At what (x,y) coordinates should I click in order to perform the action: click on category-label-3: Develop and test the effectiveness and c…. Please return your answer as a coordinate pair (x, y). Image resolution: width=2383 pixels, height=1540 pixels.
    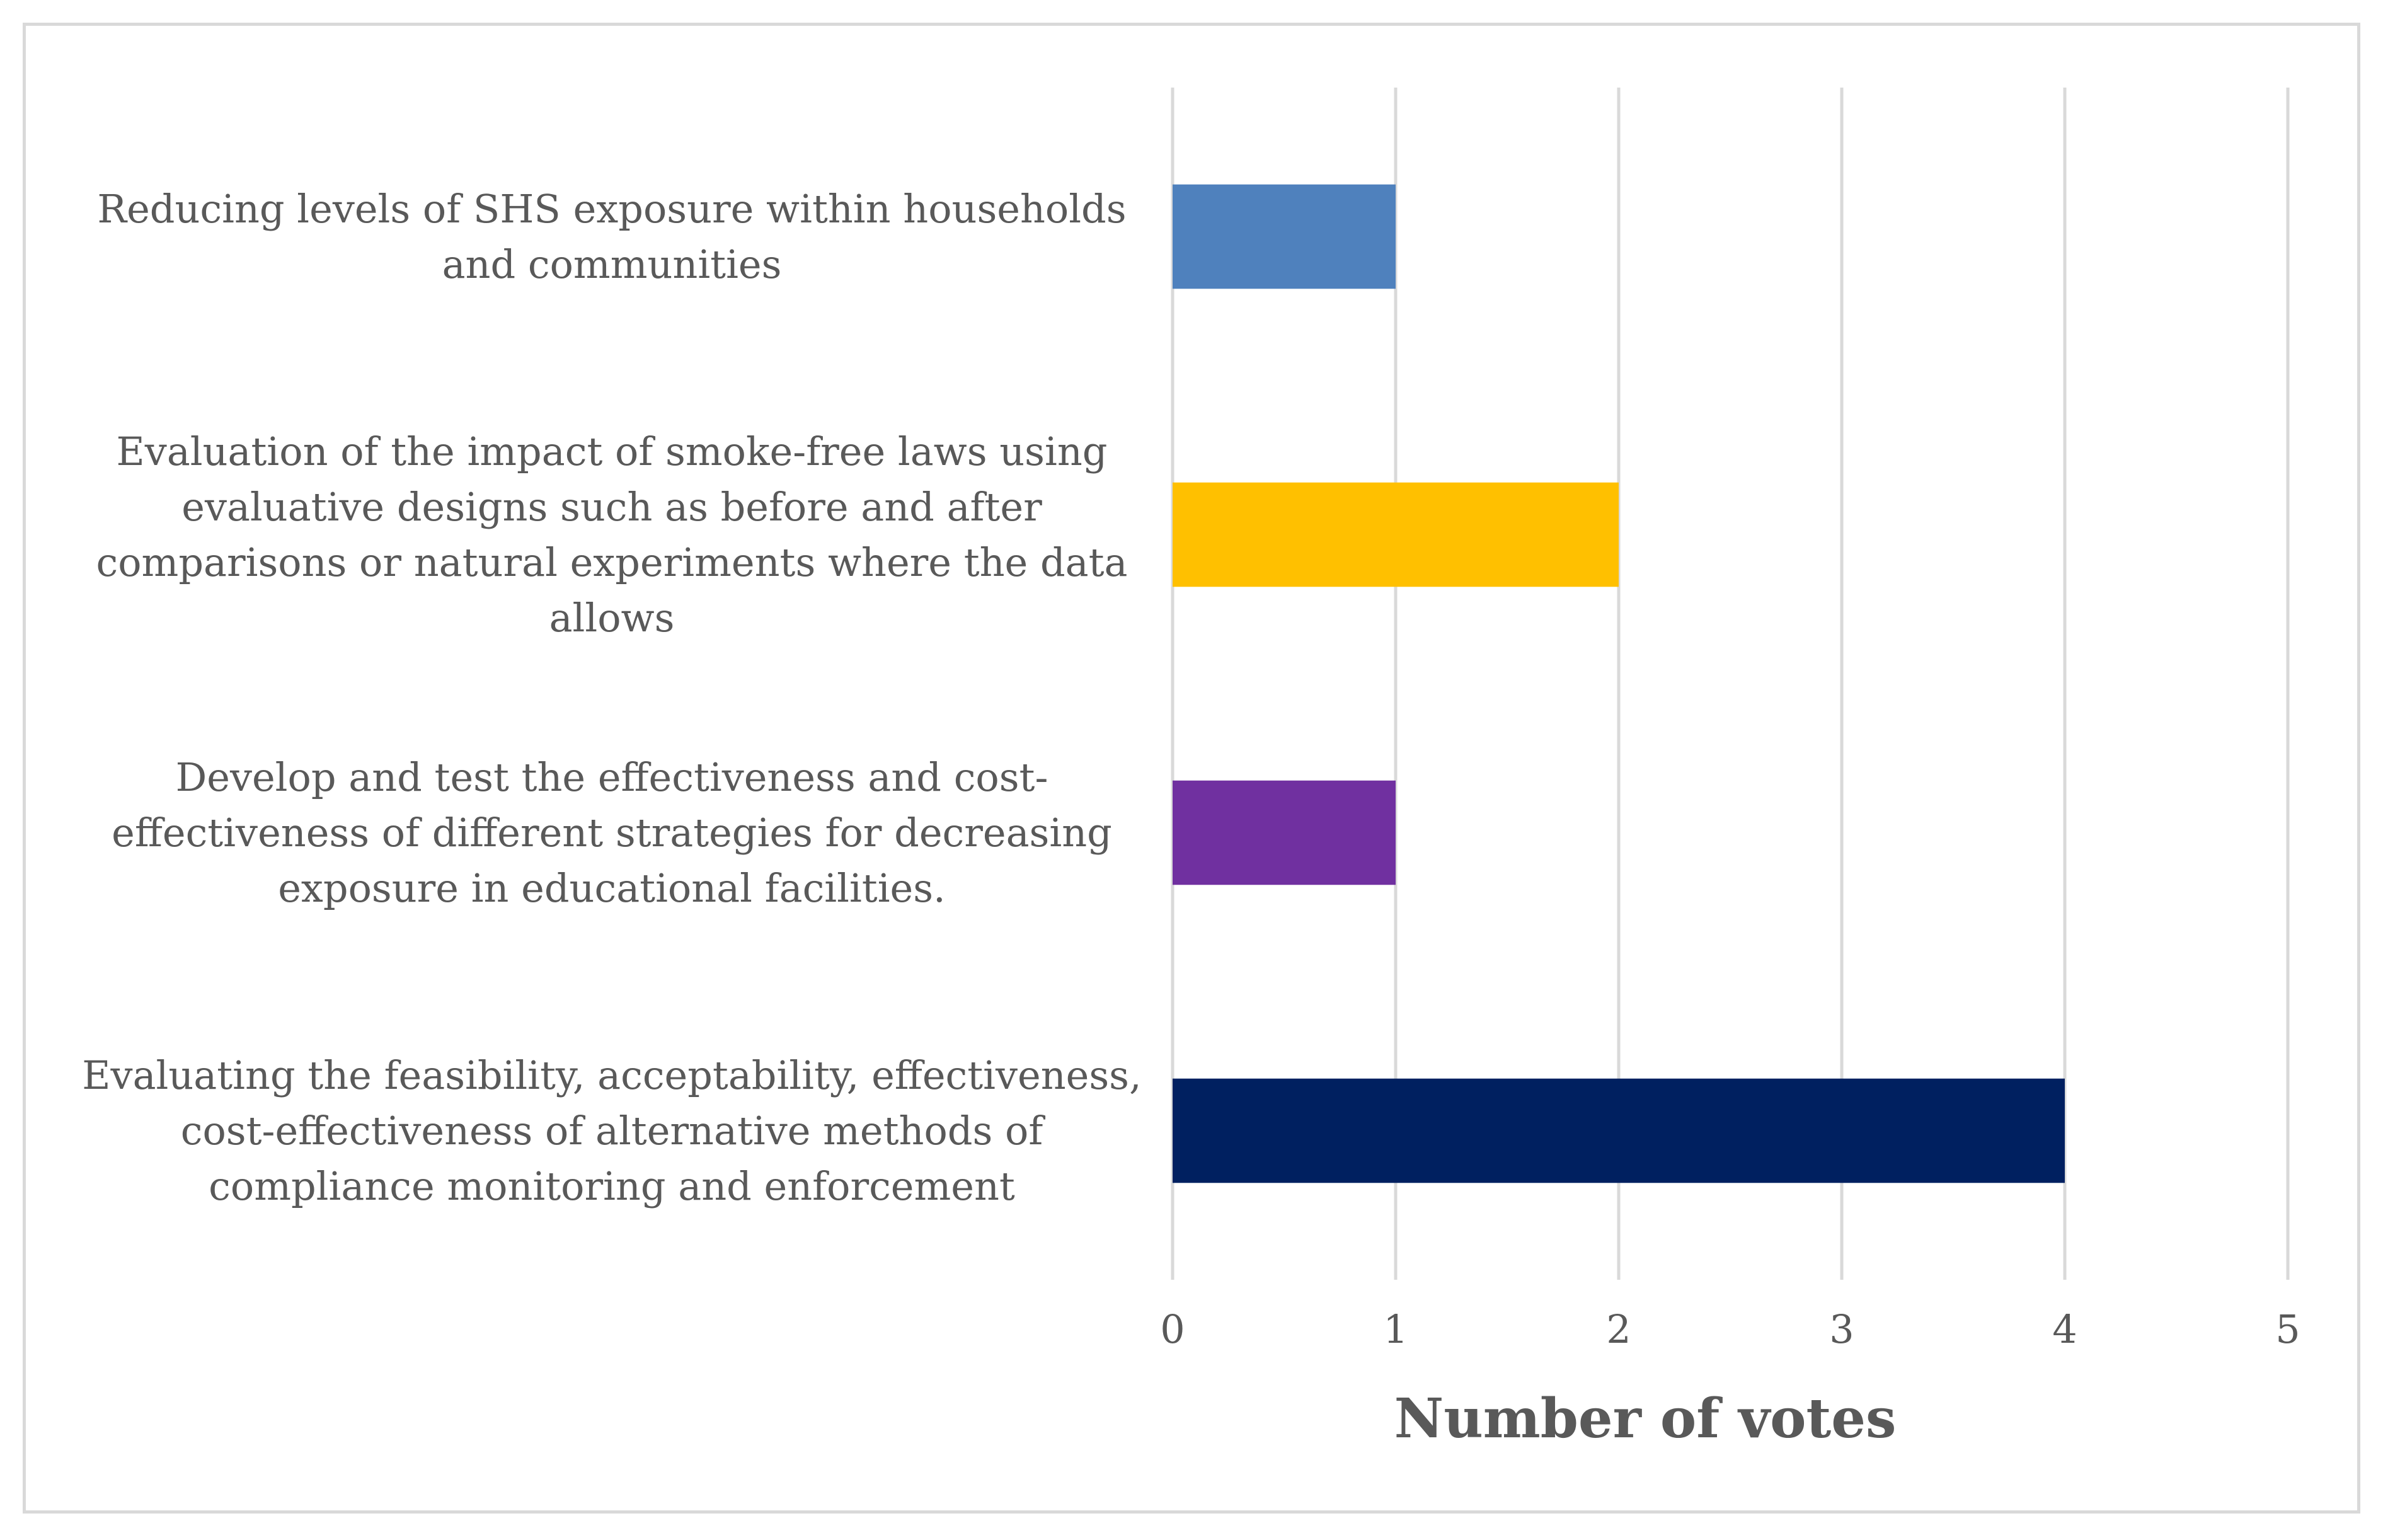
    Looking at the image, I should click on (612, 833).